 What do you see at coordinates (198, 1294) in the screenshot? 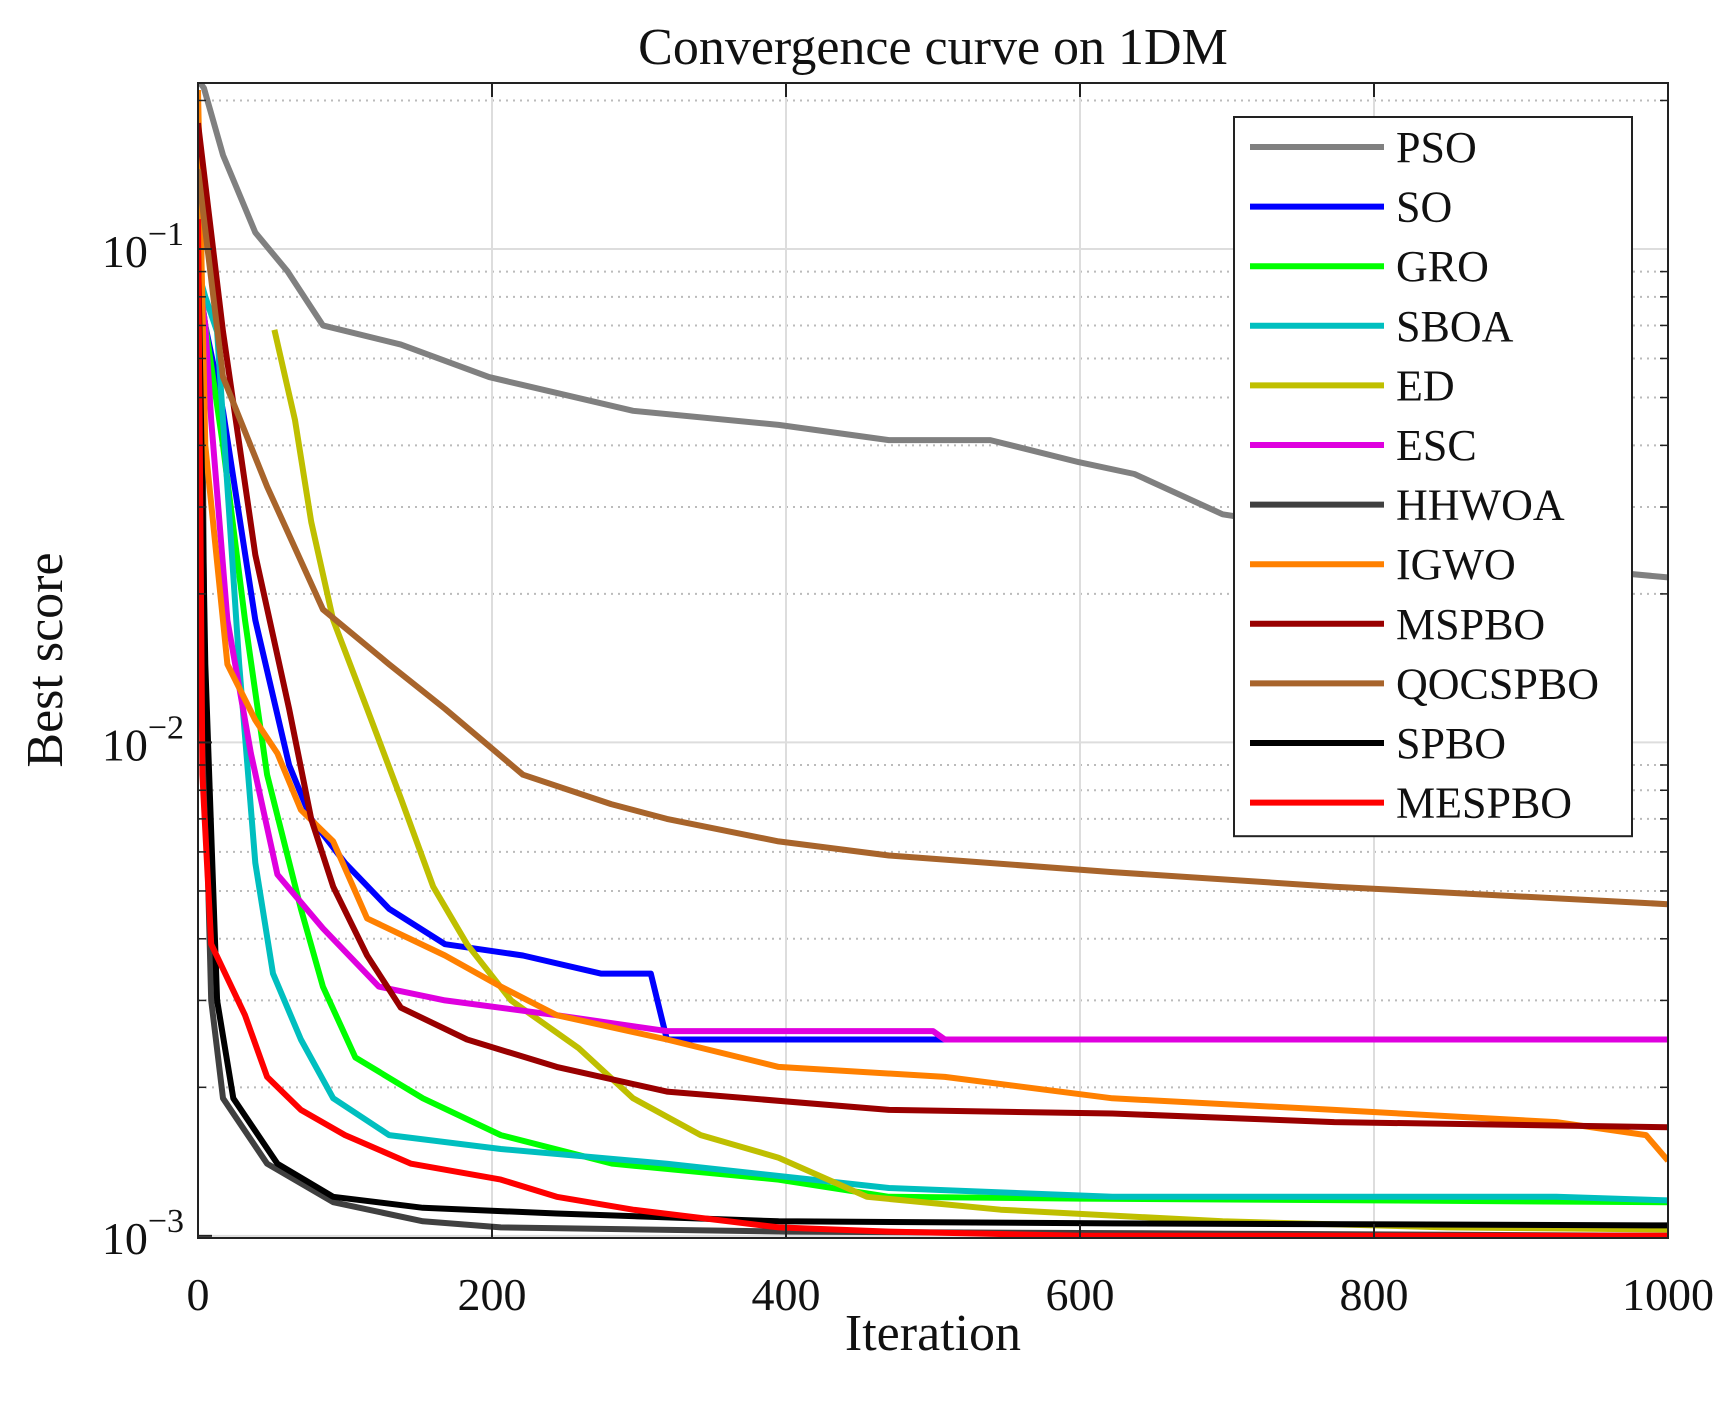
I see `x-tick-label: 0` at bounding box center [198, 1294].